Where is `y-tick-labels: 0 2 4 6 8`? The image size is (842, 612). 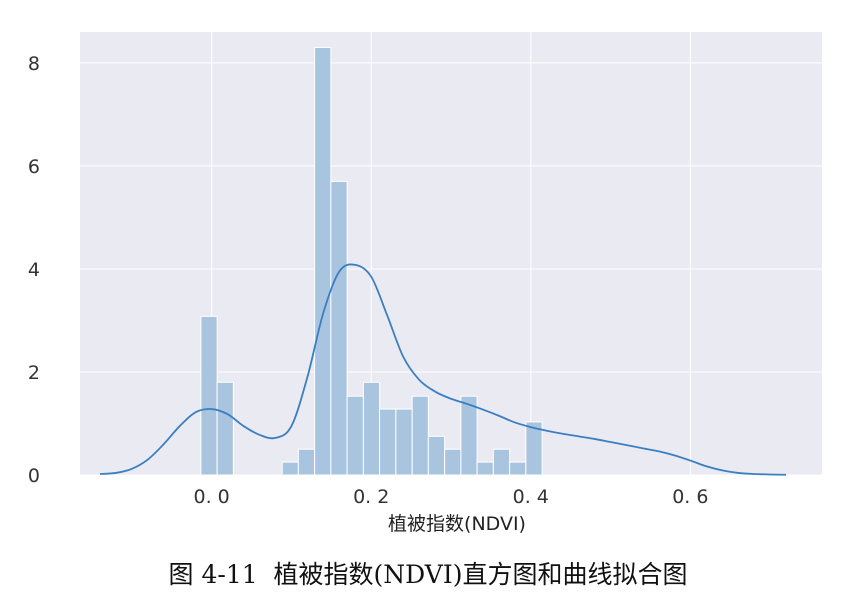 y-tick-labels: 0 2 4 6 8 is located at coordinates (34, 270).